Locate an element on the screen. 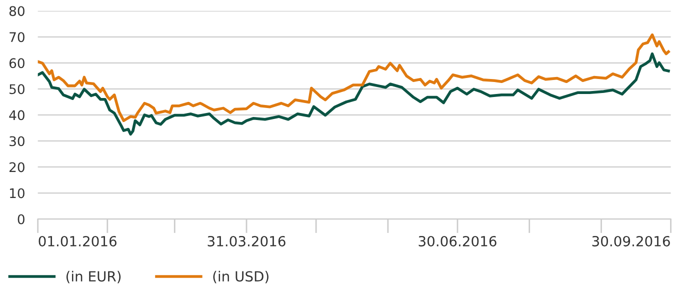 Image resolution: width=688 pixels, height=294 pixels. y-tick-label: 30 is located at coordinates (17, 141).